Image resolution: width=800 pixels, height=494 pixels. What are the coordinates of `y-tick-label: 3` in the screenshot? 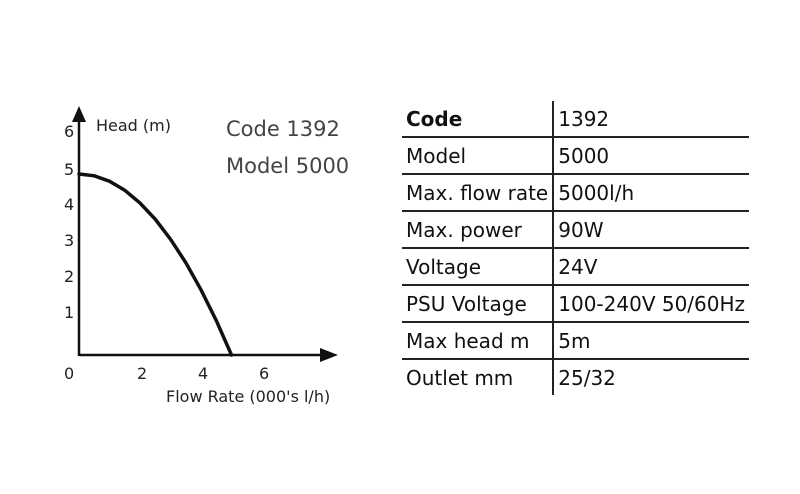 It's located at (69, 240).